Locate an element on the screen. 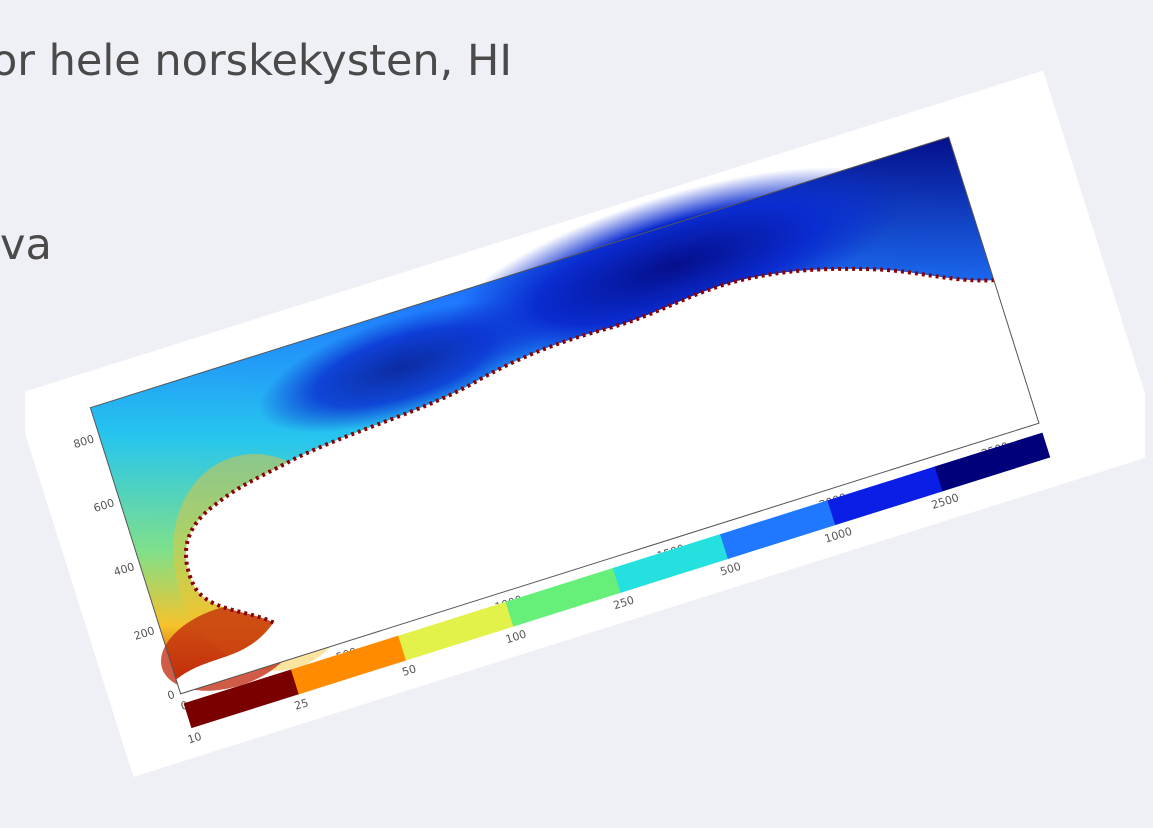 The height and width of the screenshot is (828, 1153). y-tick-label: 400 is located at coordinates (124, 569).